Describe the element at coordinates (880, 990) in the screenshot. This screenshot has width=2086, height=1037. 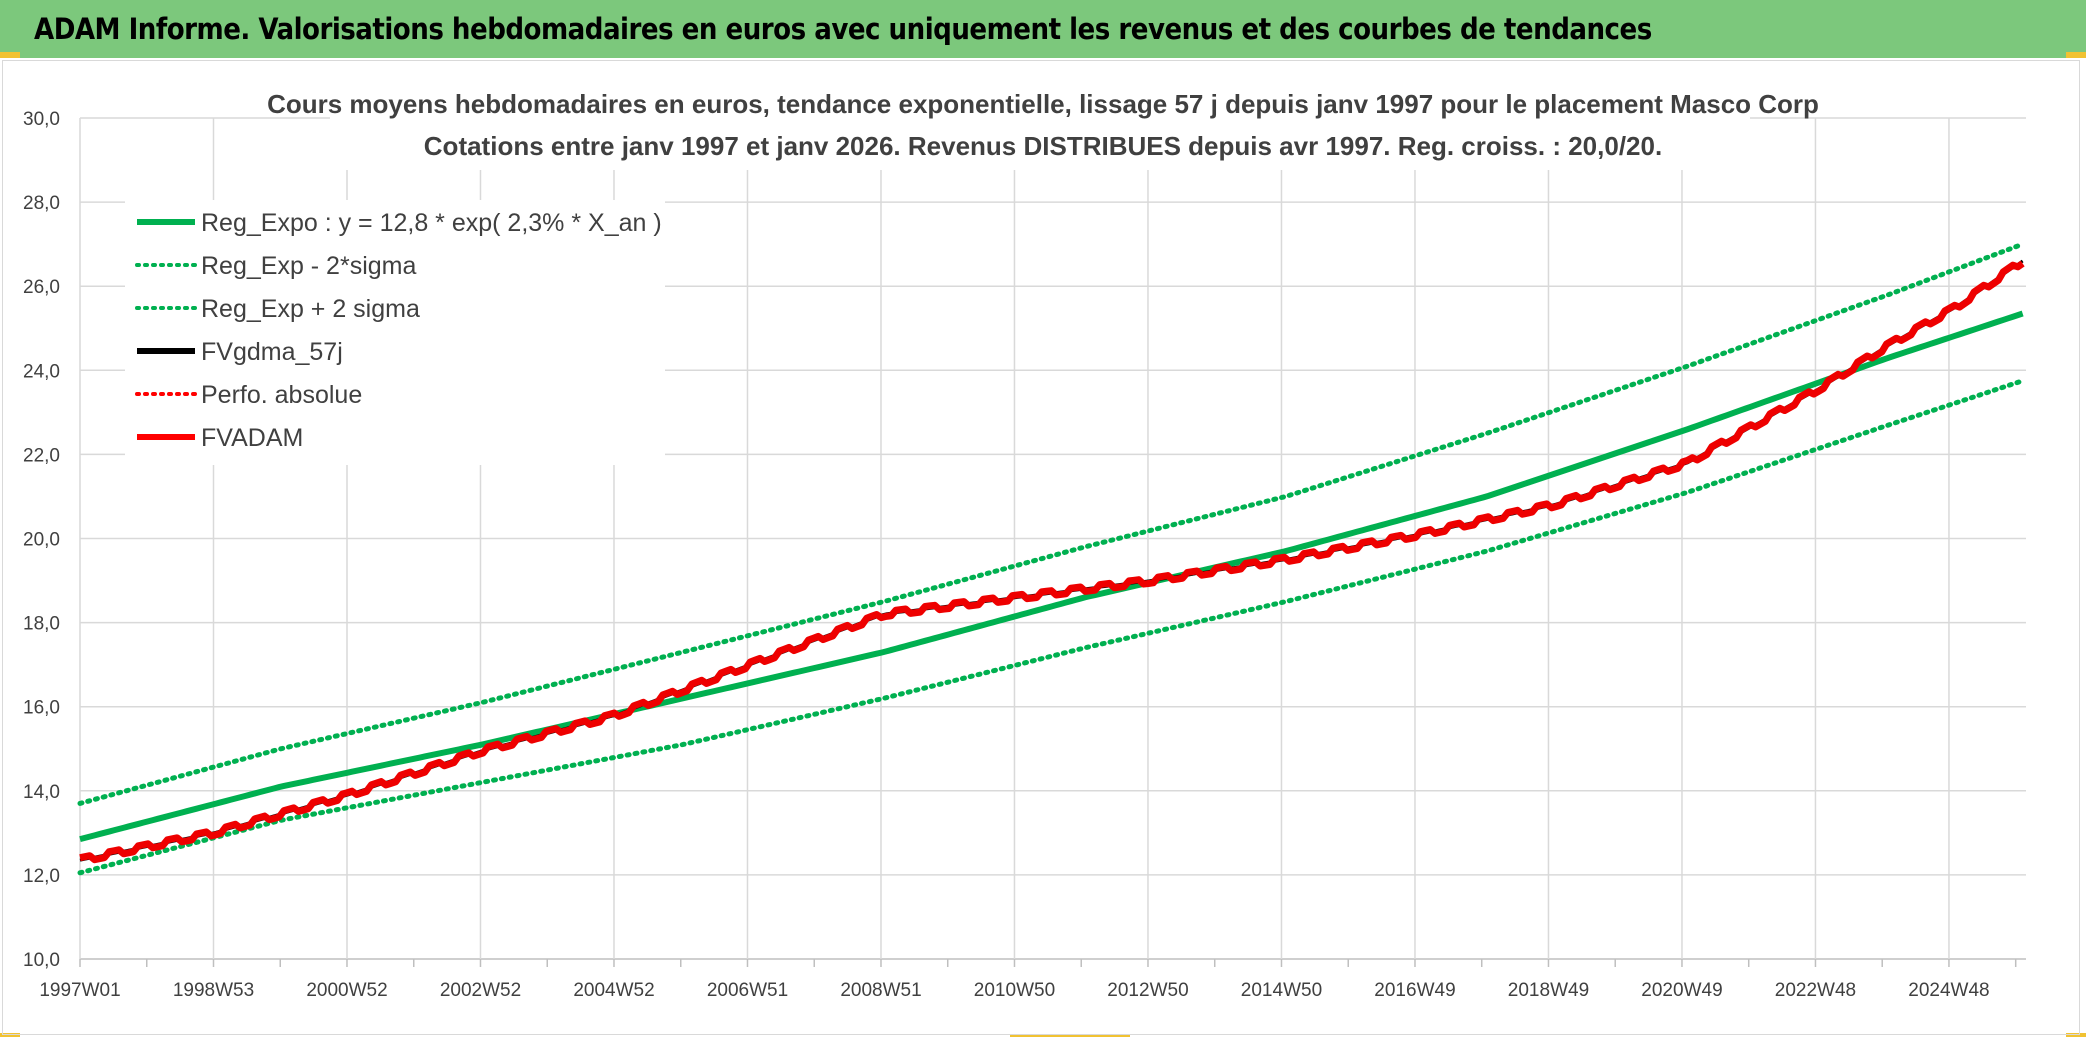
I see `x-tick-label: 2008W51` at that location.